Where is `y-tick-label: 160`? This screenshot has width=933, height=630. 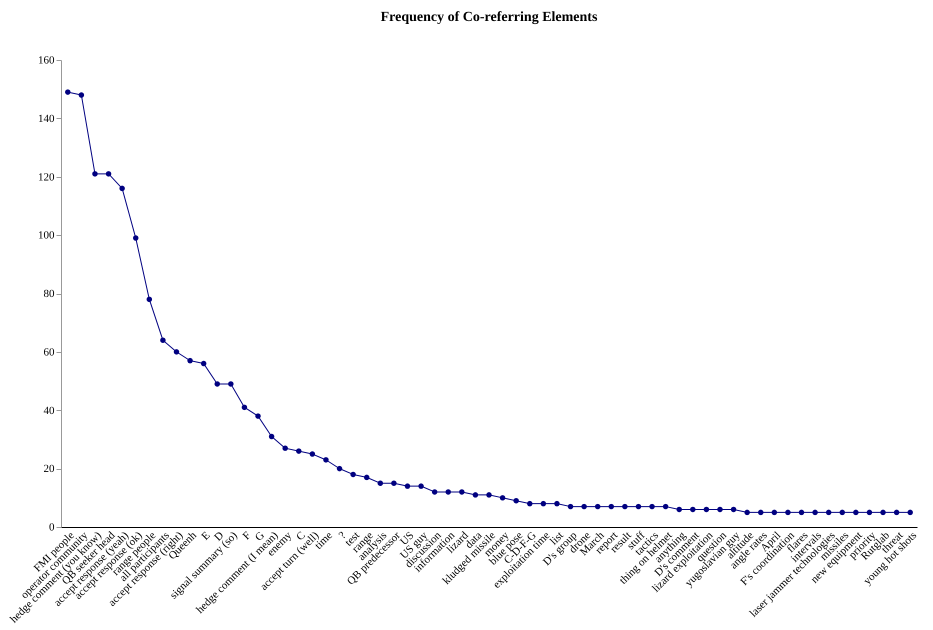 y-tick-label: 160 is located at coordinates (46, 60).